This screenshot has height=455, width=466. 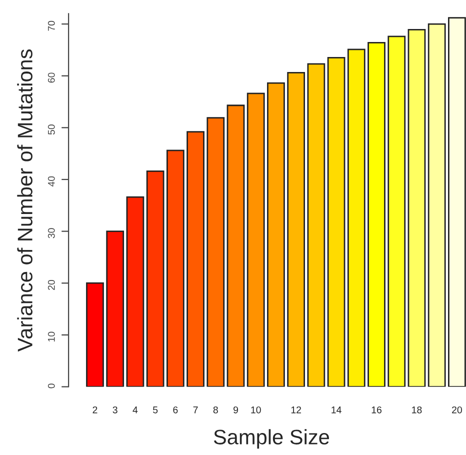 I want to click on x-tick-label: 3, so click(x=115, y=410).